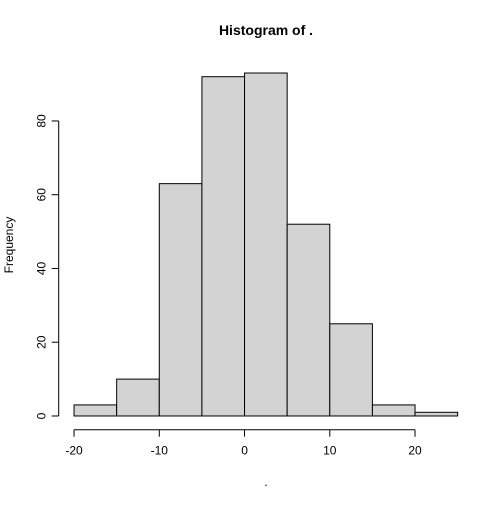  I want to click on x-axis-label: ., so click(265, 482).